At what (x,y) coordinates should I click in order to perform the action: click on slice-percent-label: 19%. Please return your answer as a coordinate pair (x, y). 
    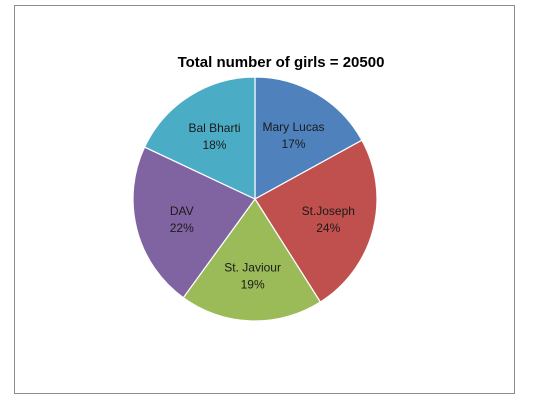
    Looking at the image, I should click on (253, 285).